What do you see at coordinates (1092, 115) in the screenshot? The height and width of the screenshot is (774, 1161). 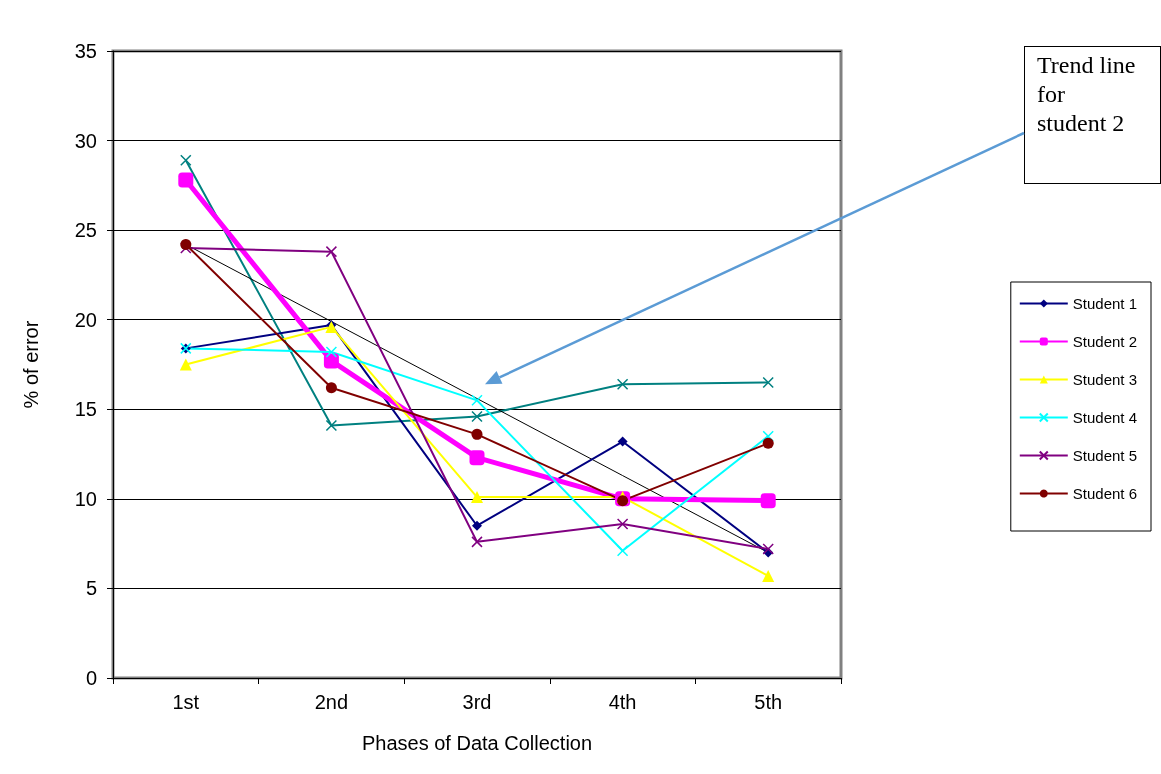 I see `text: Trend line for student 2` at bounding box center [1092, 115].